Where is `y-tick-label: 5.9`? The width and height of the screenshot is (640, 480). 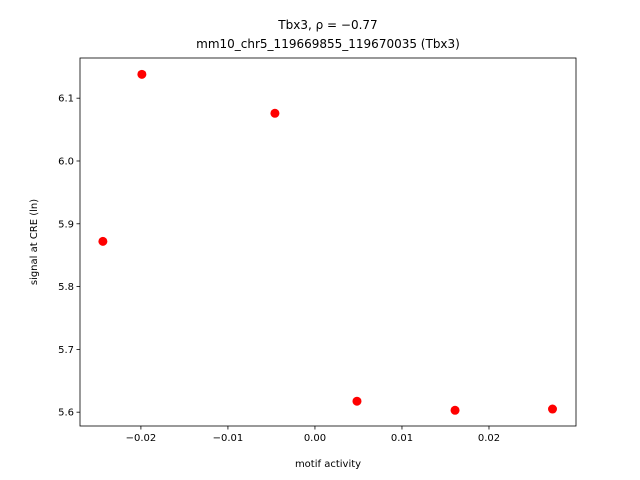
y-tick-label: 5.9 is located at coordinates (66, 224).